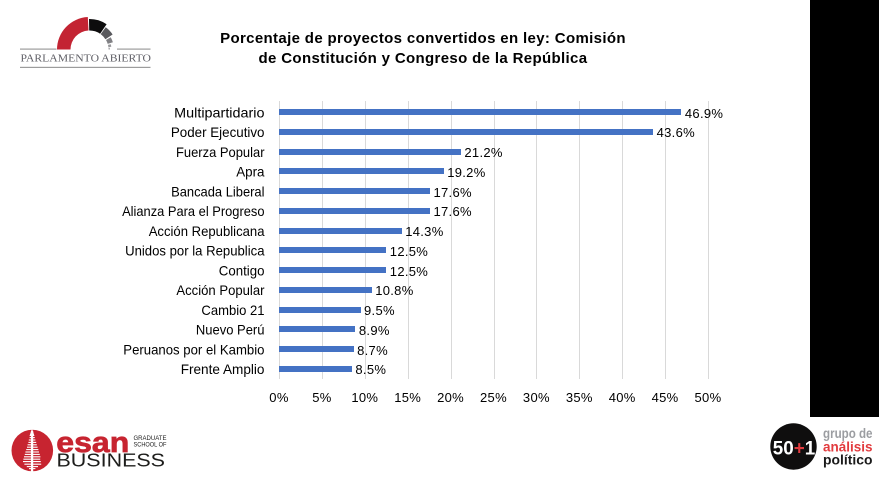 This screenshot has height=481, width=879. I want to click on svg-text: Alianza Para el Progreso, so click(193, 211).